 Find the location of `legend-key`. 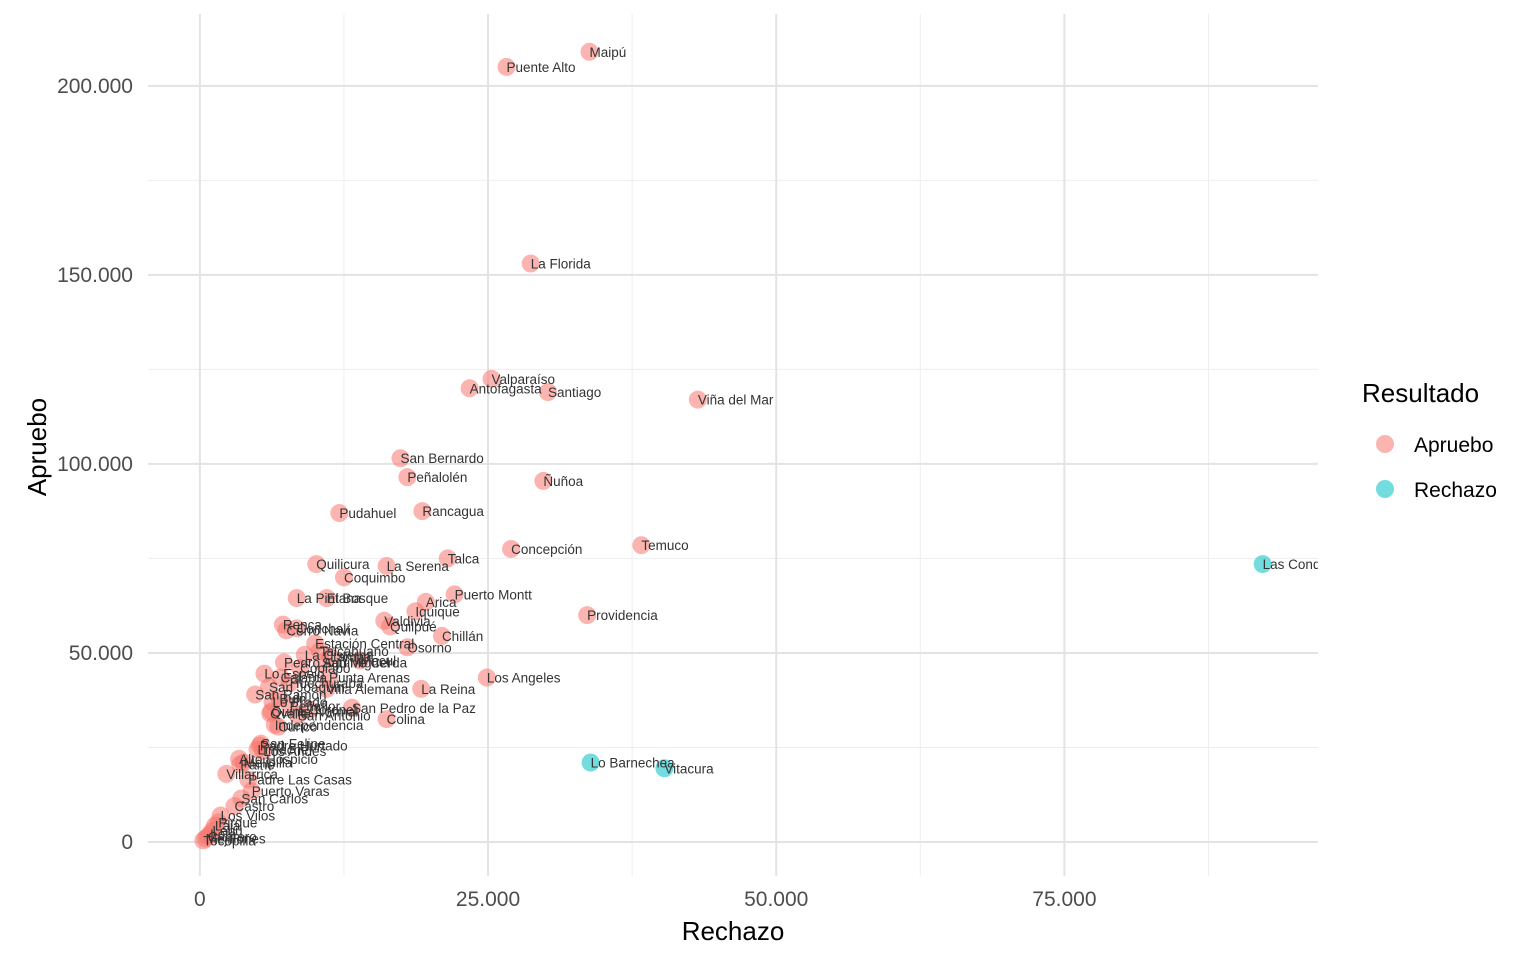

legend-key is located at coordinates (1385, 444).